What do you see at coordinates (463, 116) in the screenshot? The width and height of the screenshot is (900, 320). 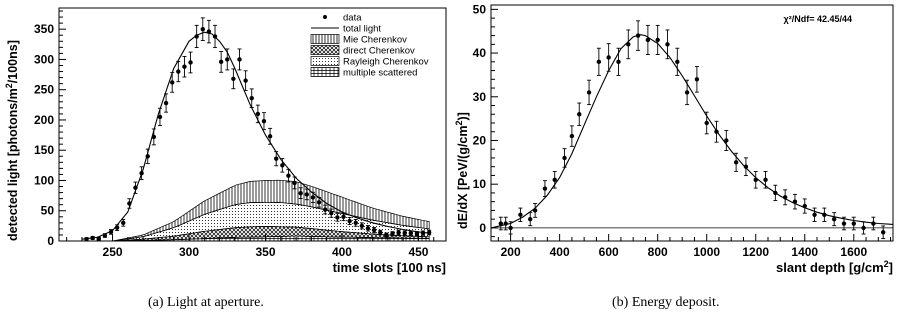 I see `y-axis-title-part: )]` at bounding box center [463, 116].